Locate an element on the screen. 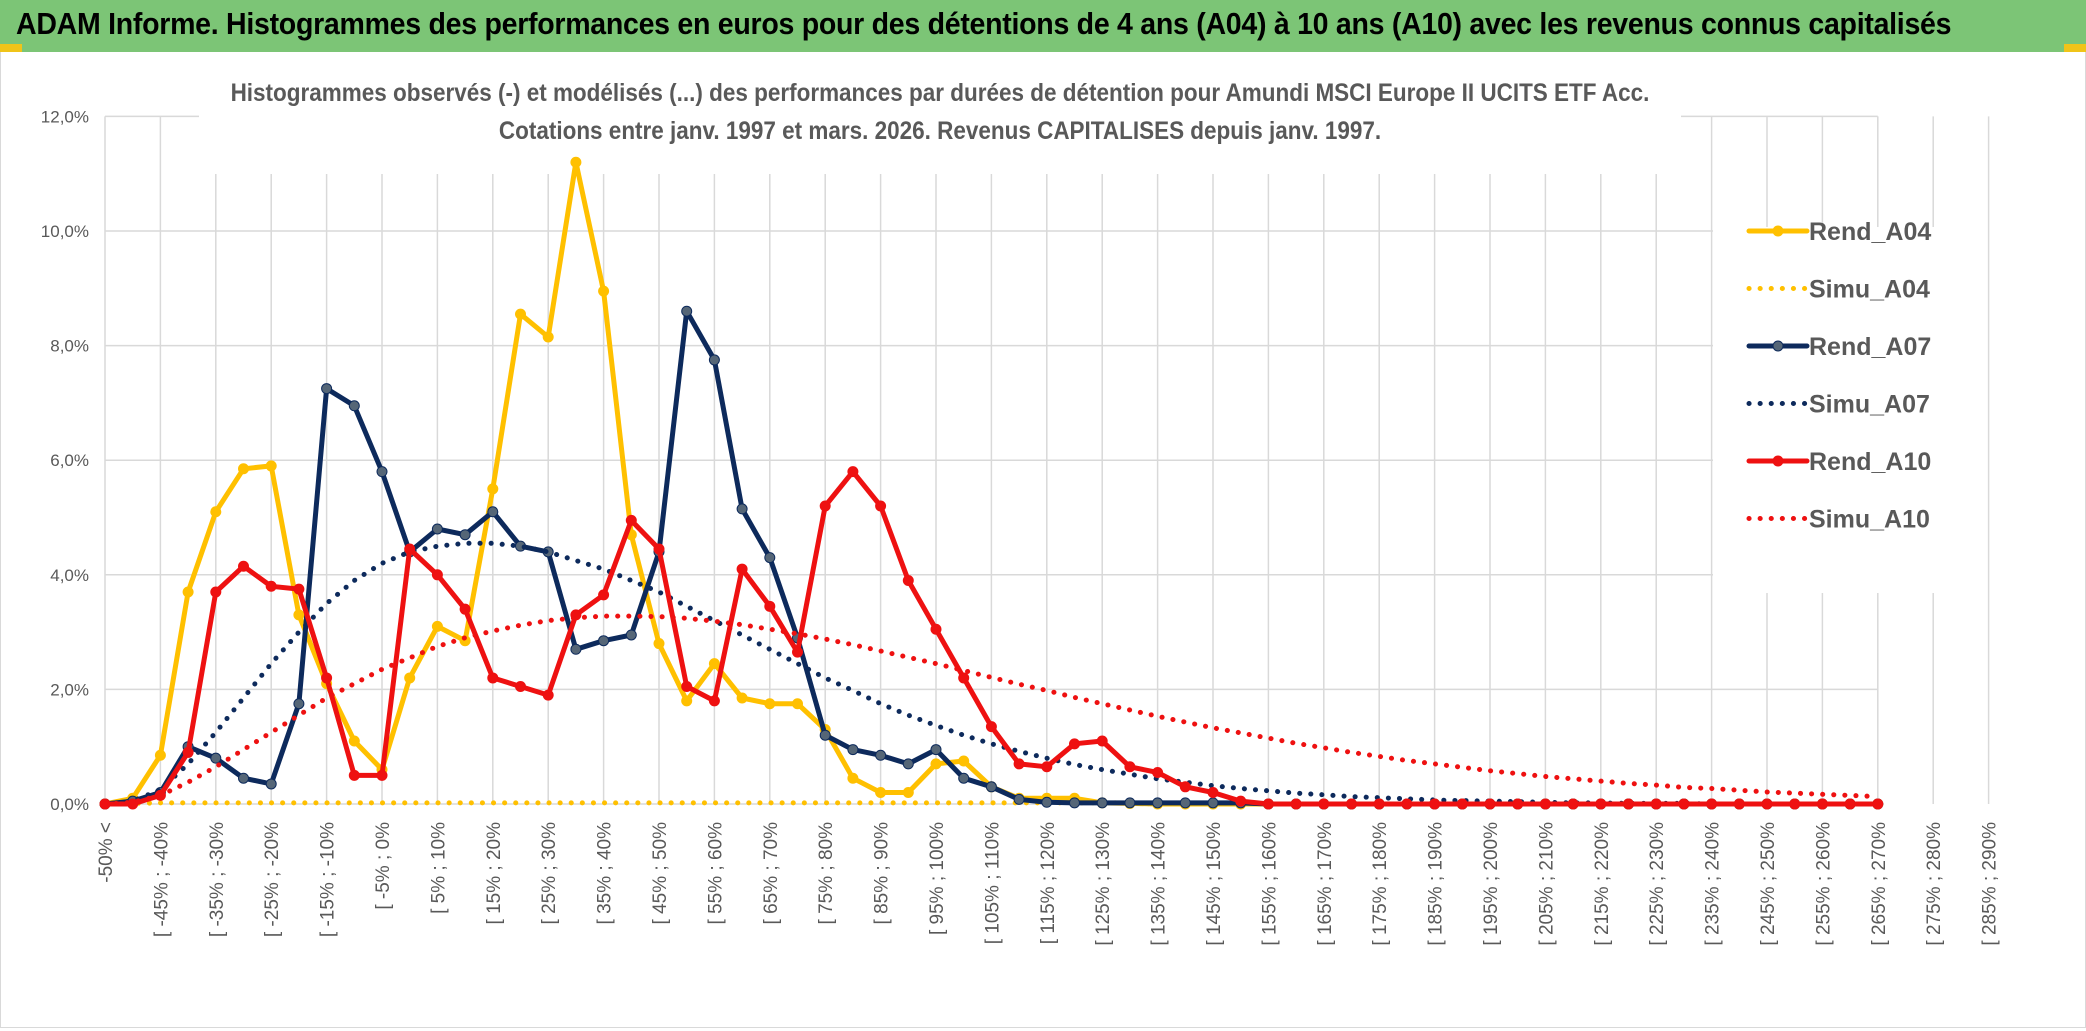 The width and height of the screenshot is (2086, 1031). y-tick-label: 10,0% is located at coordinates (65, 231).